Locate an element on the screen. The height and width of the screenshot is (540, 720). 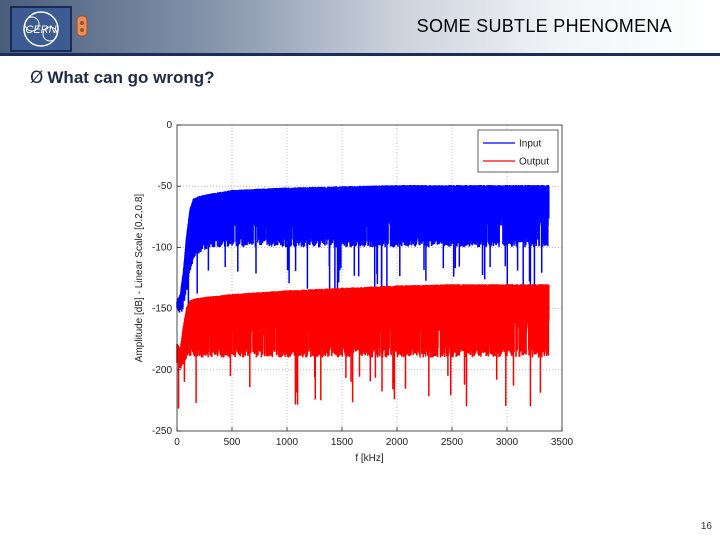
x-tick-label: 0 is located at coordinates (177, 442).